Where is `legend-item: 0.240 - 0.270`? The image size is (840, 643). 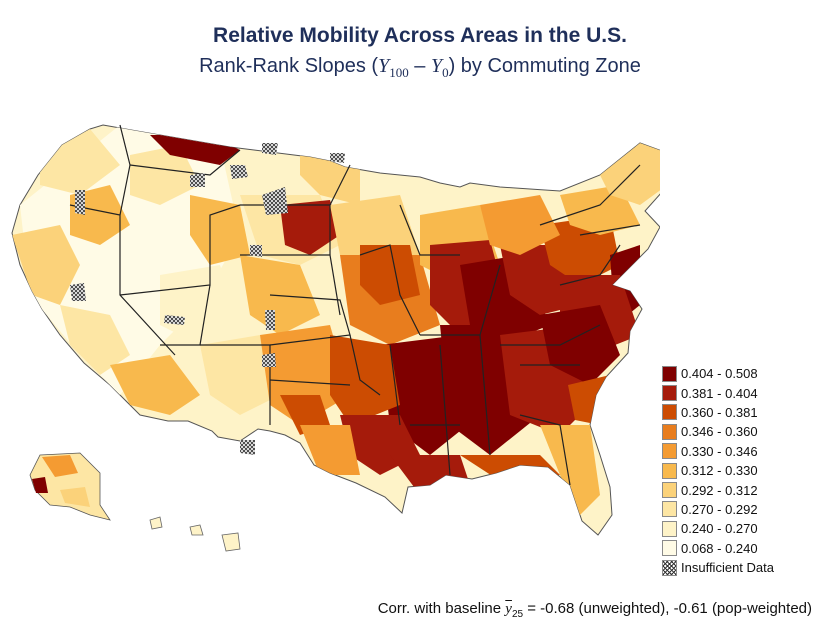
legend-item: 0.240 - 0.270 is located at coordinates (749, 528).